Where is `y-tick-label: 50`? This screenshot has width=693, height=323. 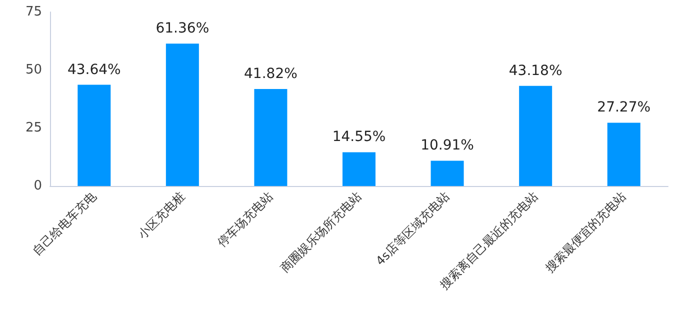 y-tick-label: 50 is located at coordinates (33, 70).